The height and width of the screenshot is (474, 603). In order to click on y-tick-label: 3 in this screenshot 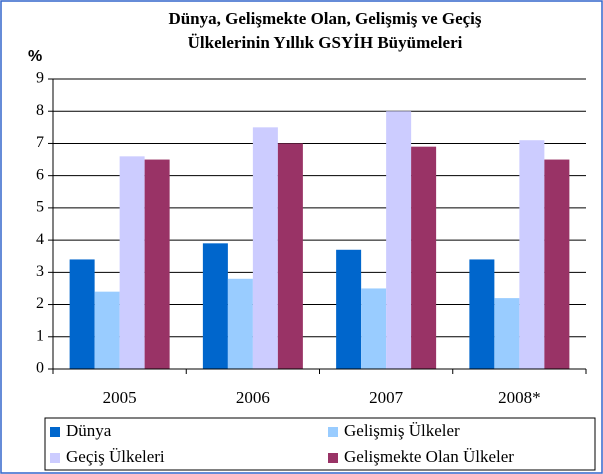, I will do `click(40, 271)`.